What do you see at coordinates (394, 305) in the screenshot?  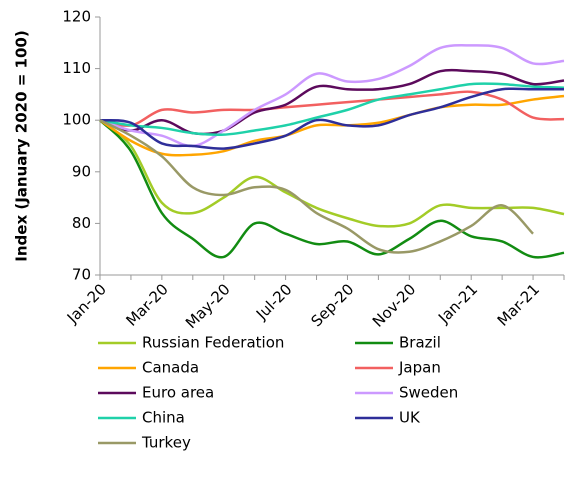 I see `x-tick-label: Nov-20` at bounding box center [394, 305].